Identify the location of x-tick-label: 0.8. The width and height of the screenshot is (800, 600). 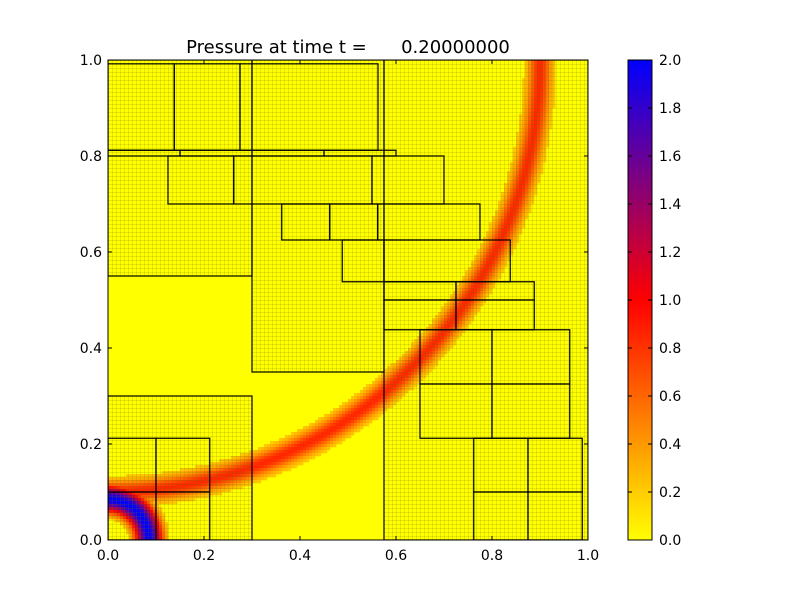
(492, 556).